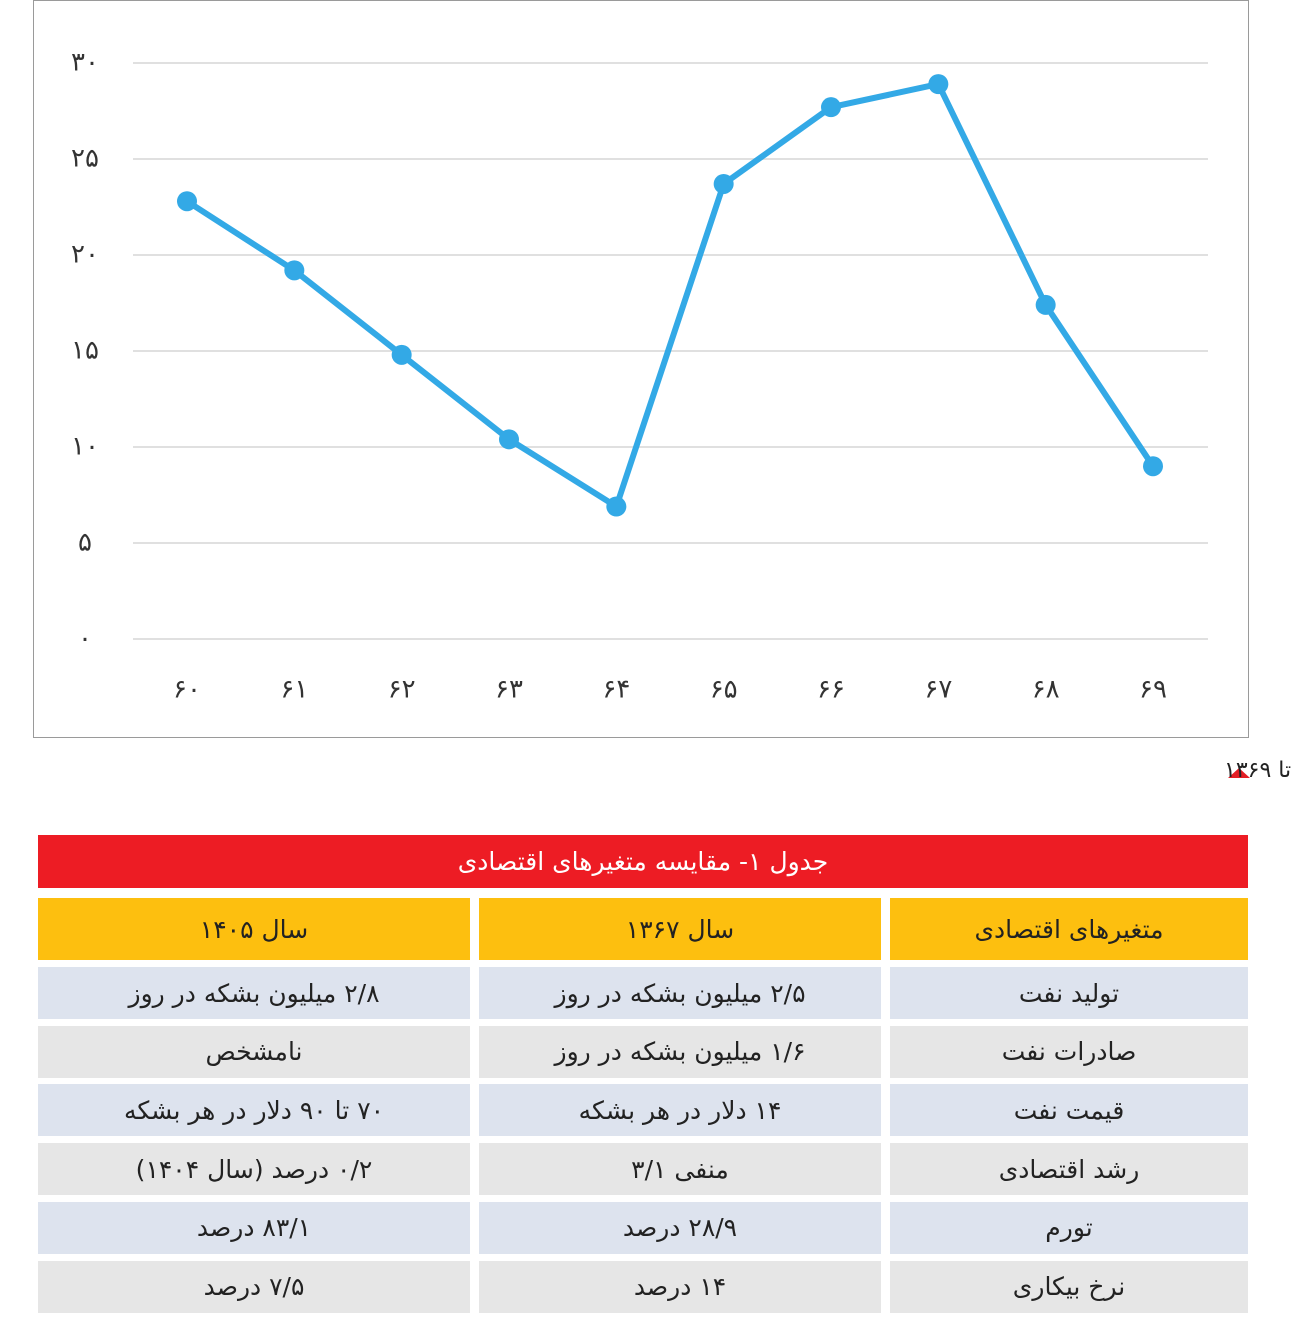 The height and width of the screenshot is (1340, 1299). What do you see at coordinates (254, 1227) in the screenshot?
I see `table-cell: ۸۳/۱ درصد` at bounding box center [254, 1227].